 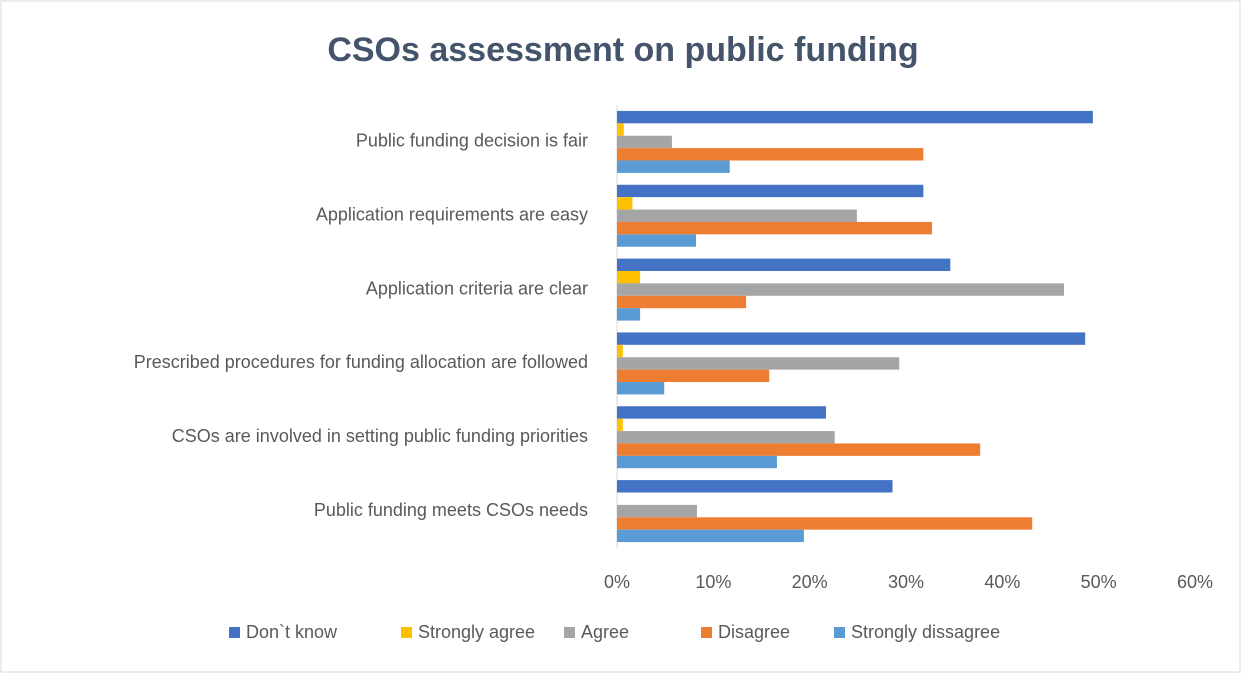 What do you see at coordinates (292, 632) in the screenshot?
I see `legend-label: Don`t know` at bounding box center [292, 632].